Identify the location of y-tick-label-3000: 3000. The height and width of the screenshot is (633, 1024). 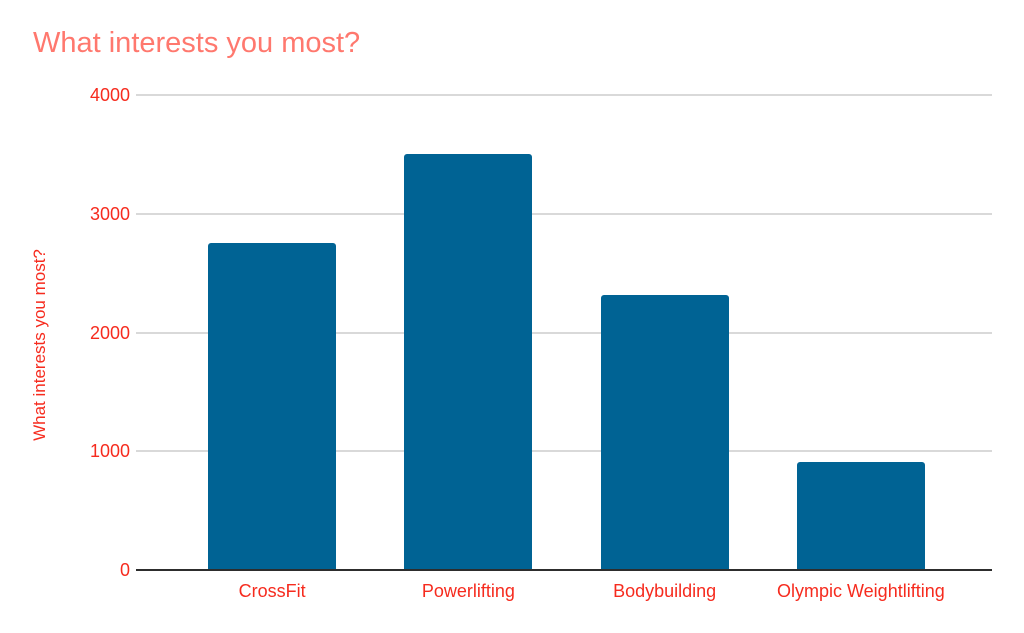
(109, 213).